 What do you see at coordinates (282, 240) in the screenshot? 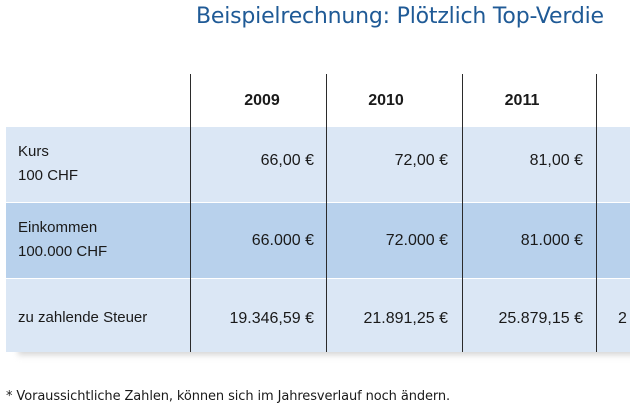
I see `cell-einkommen-2009: 66.000 €` at bounding box center [282, 240].